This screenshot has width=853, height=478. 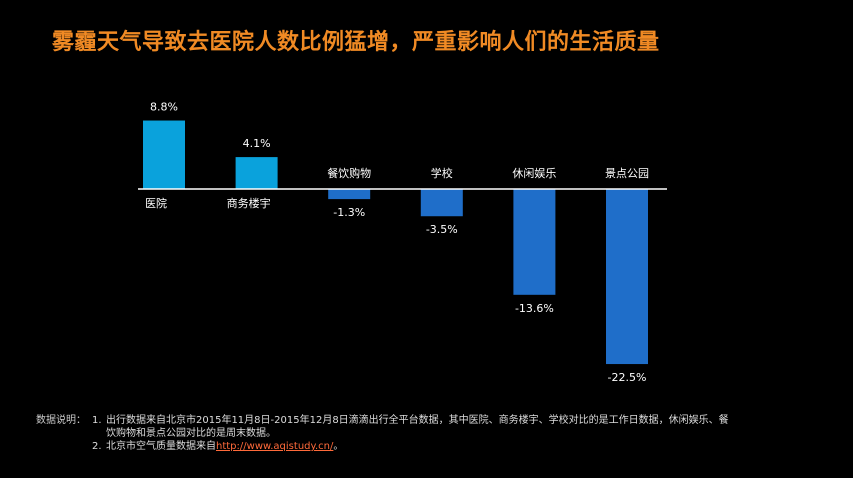 I want to click on note-number: 1., so click(x=97, y=420).